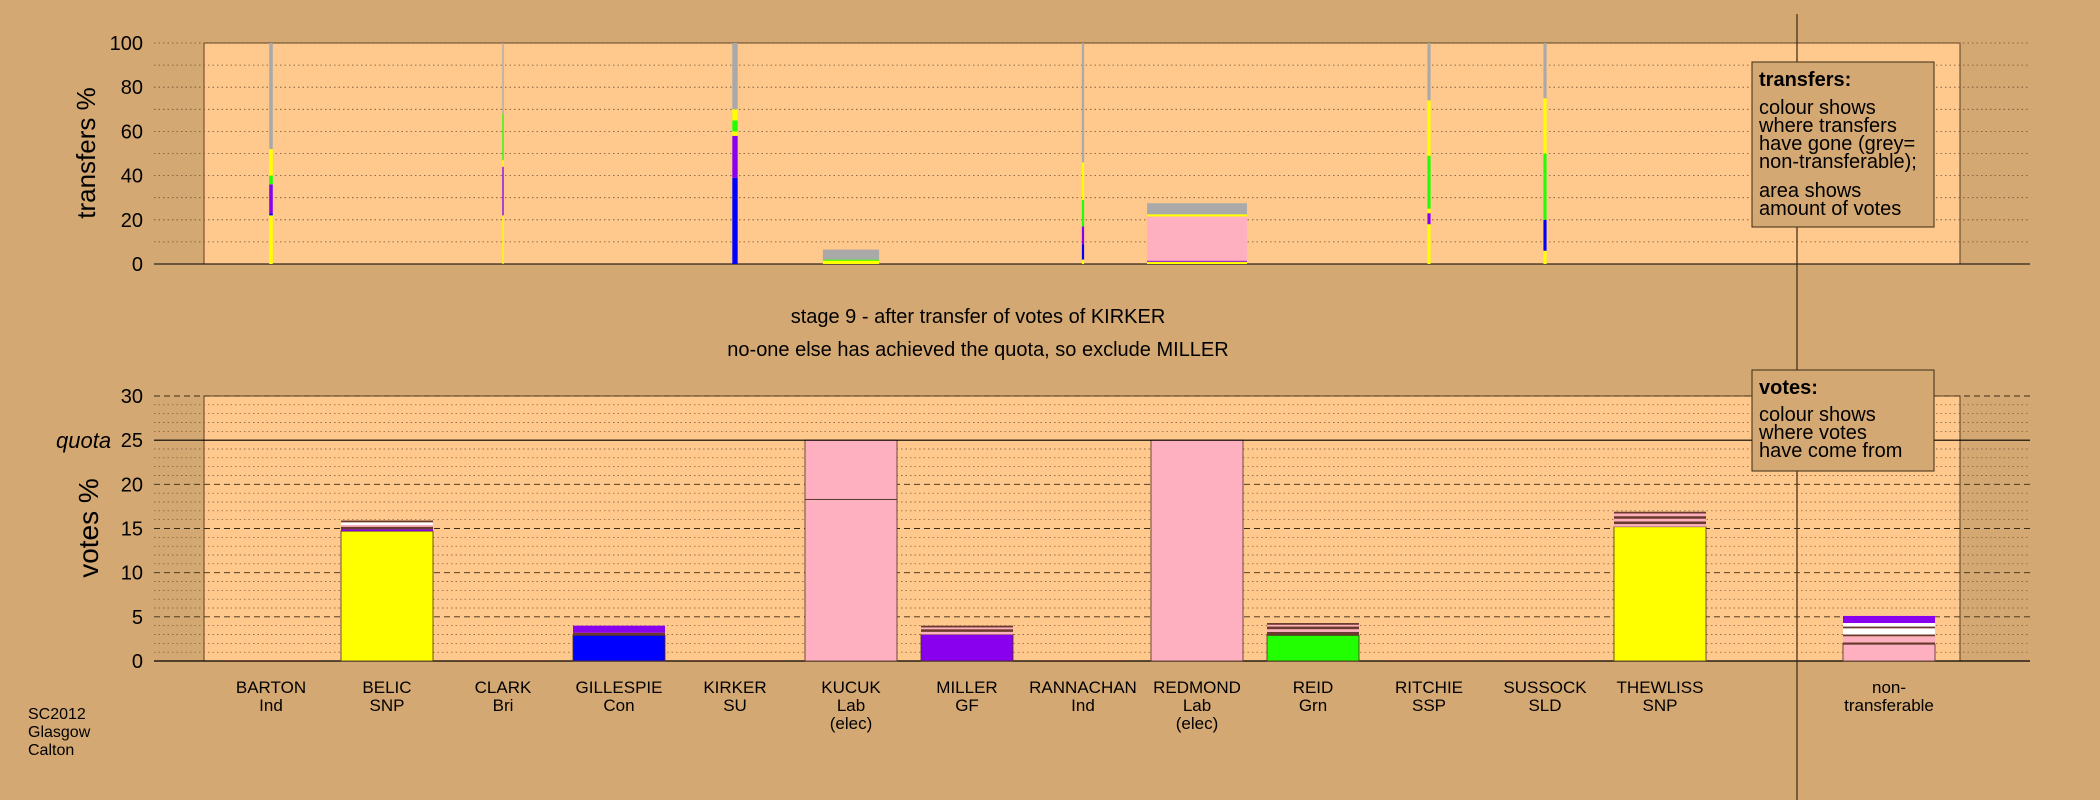  What do you see at coordinates (1810, 191) in the screenshot?
I see `transfers-legend-line: area shows` at bounding box center [1810, 191].